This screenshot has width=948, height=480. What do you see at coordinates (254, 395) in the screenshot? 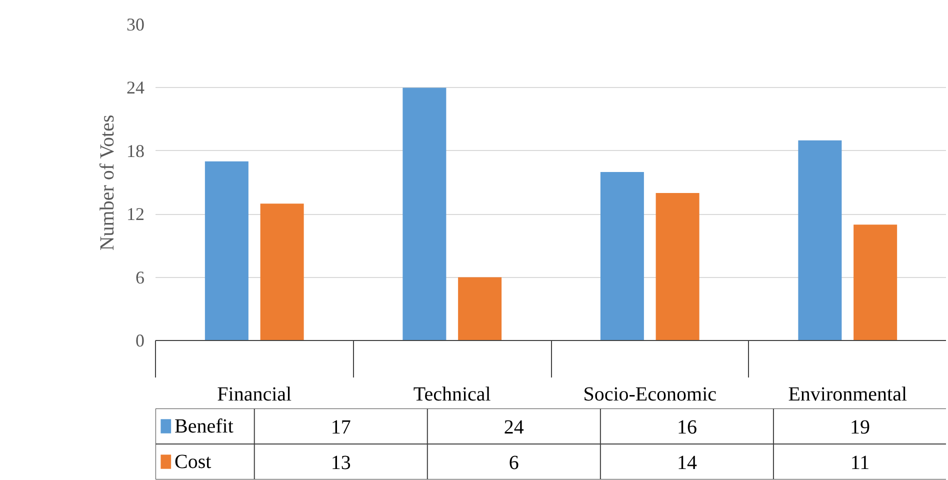
I see `x-tick-label: Financial` at bounding box center [254, 395].